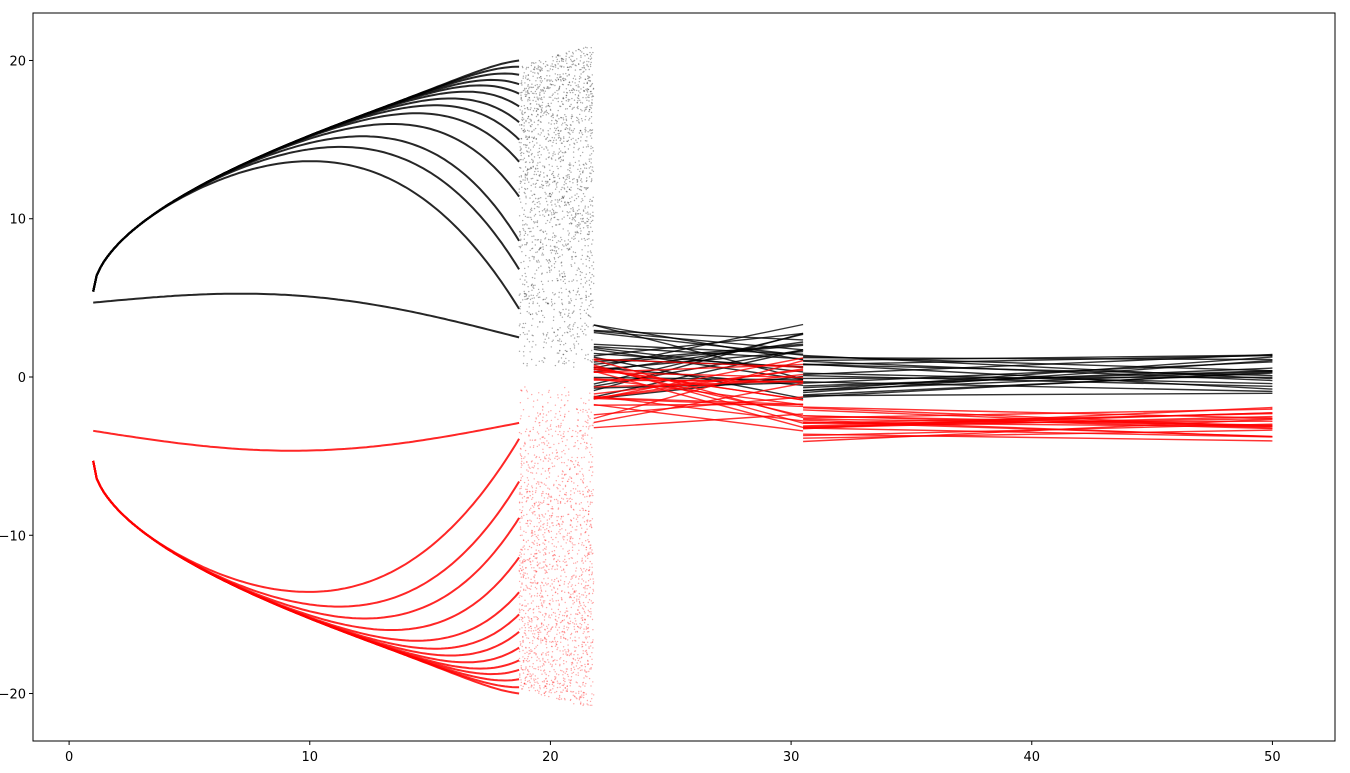 The height and width of the screenshot is (773, 1350). Describe the element at coordinates (698, 340) in the screenshot. I see `band-line` at that location.